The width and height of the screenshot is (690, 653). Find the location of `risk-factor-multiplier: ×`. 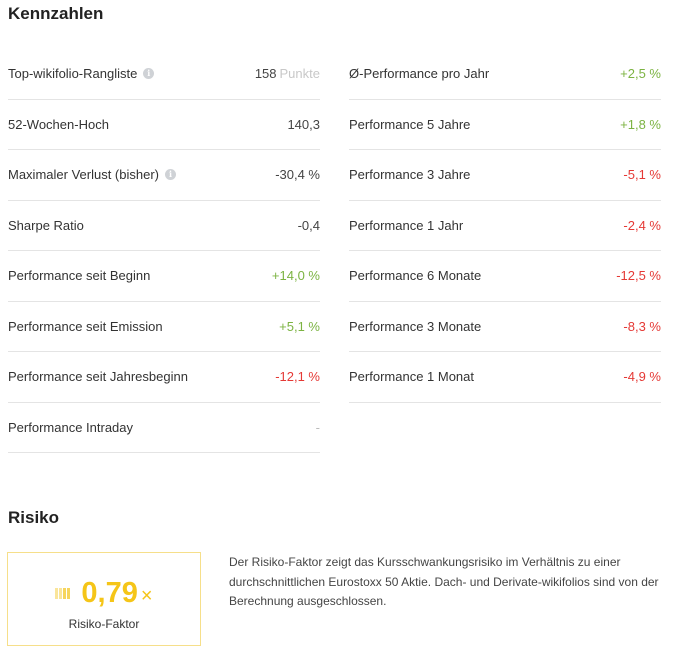

risk-factor-multiplier: × is located at coordinates (146, 596).